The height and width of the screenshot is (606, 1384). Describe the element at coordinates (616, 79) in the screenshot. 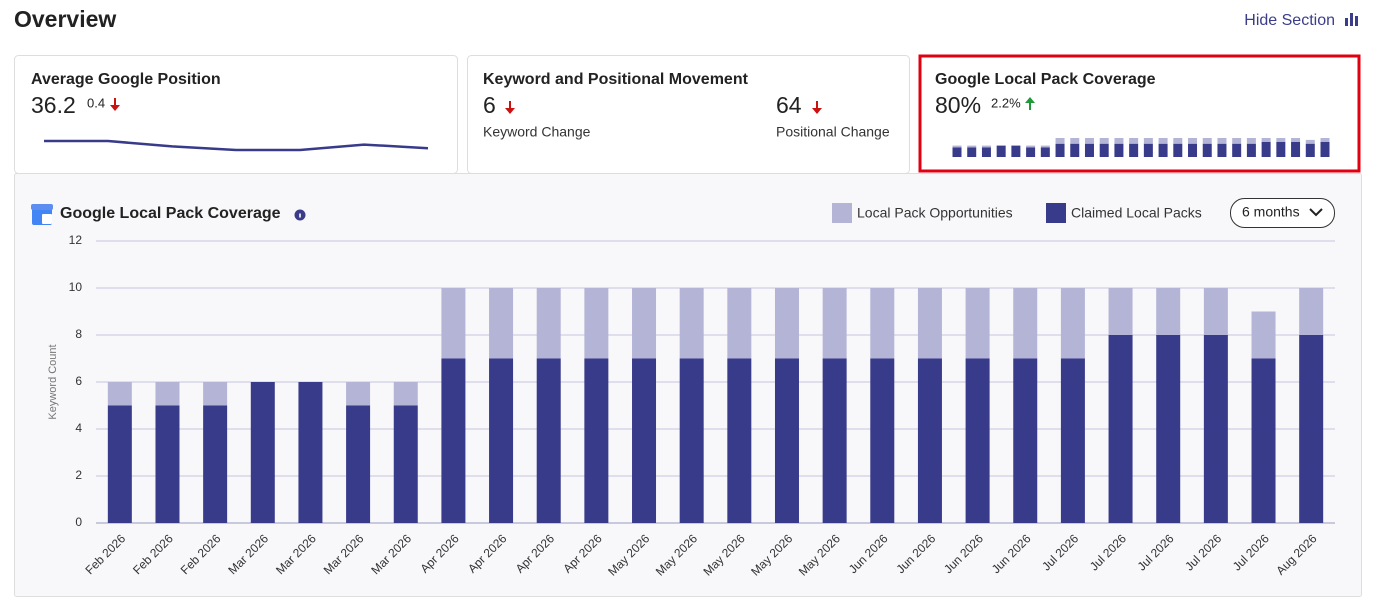

I see `card-title: Keyword and Positional Movement` at that location.